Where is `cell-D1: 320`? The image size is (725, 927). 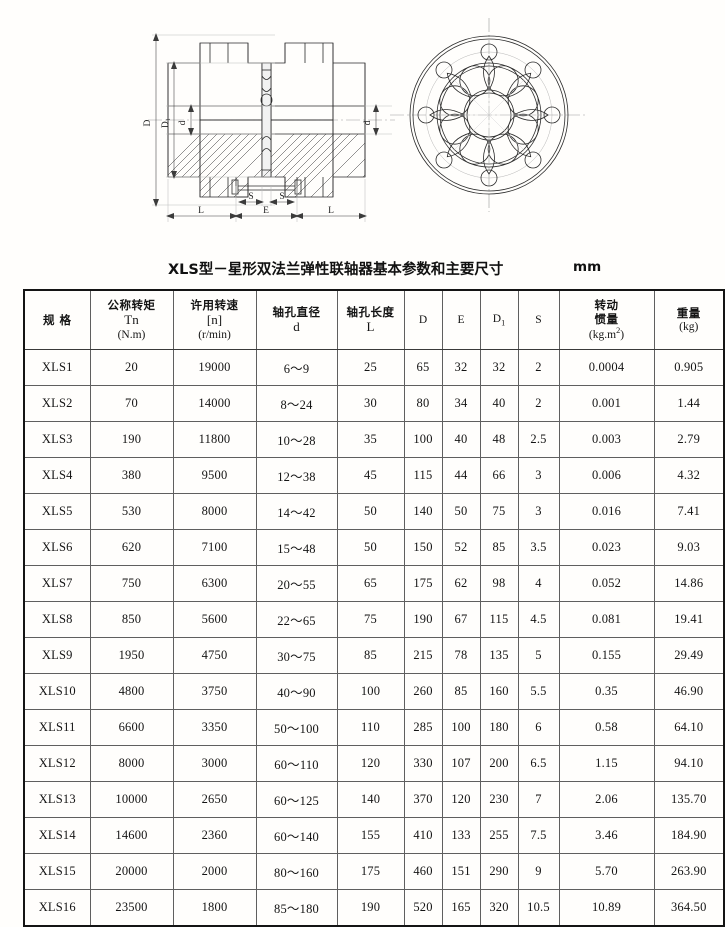 cell-D1: 320 is located at coordinates (499, 908).